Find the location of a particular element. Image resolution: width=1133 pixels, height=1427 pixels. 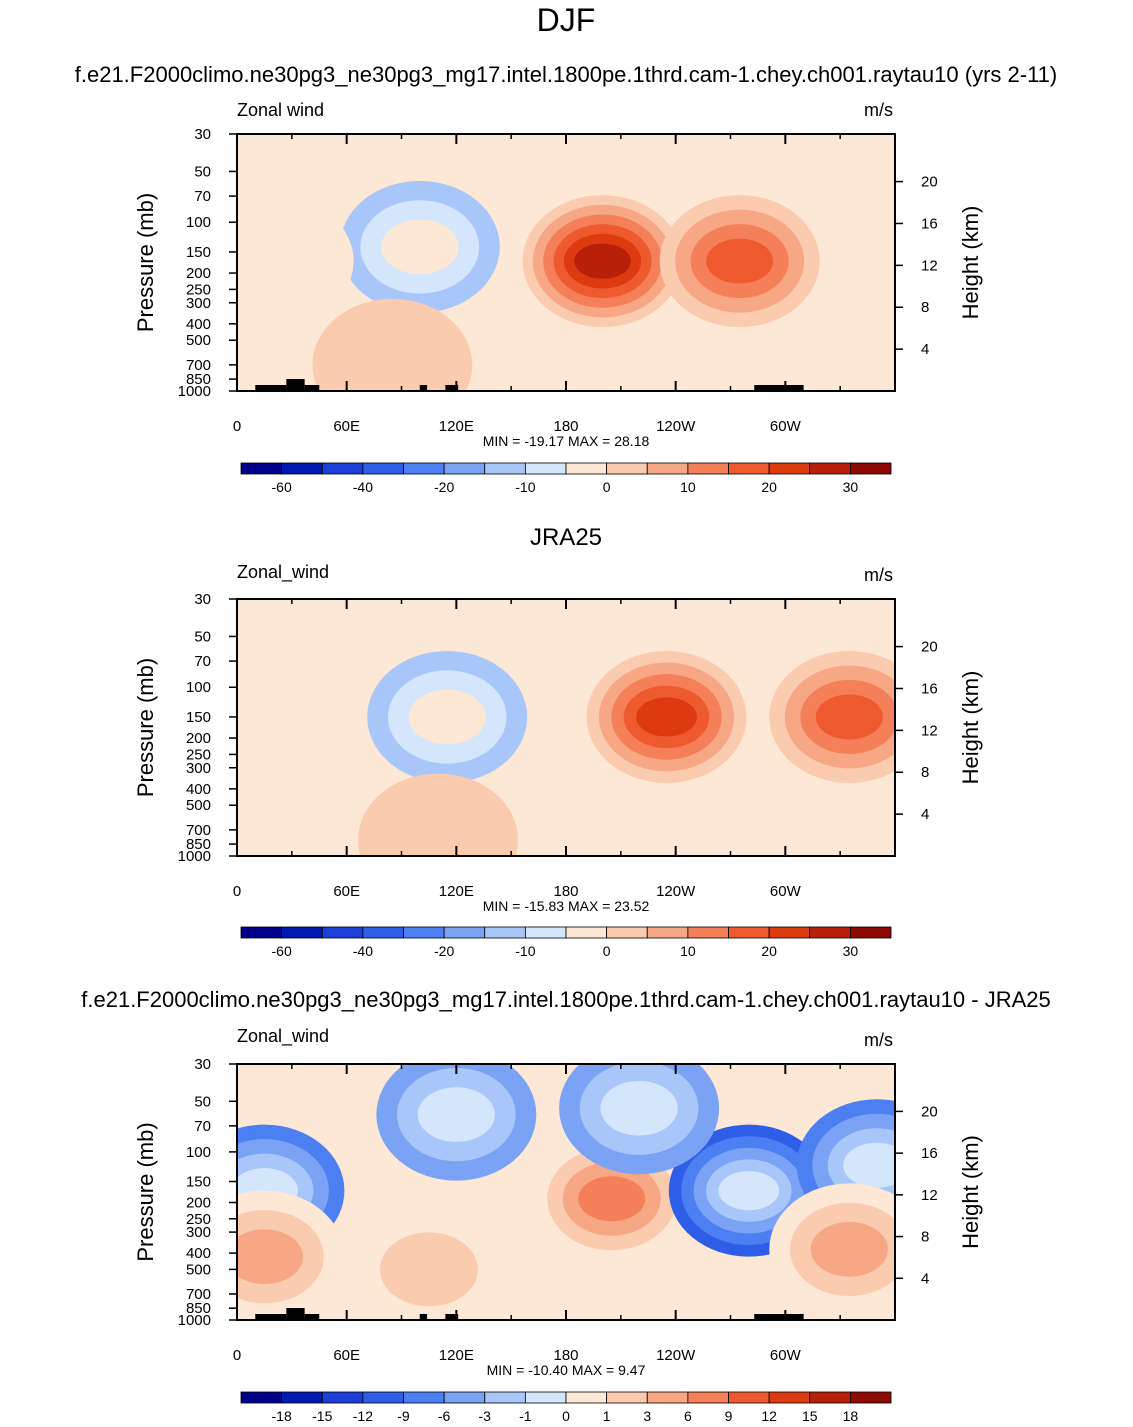

xtick-label-difference-1: 60E is located at coordinates (346, 1355).